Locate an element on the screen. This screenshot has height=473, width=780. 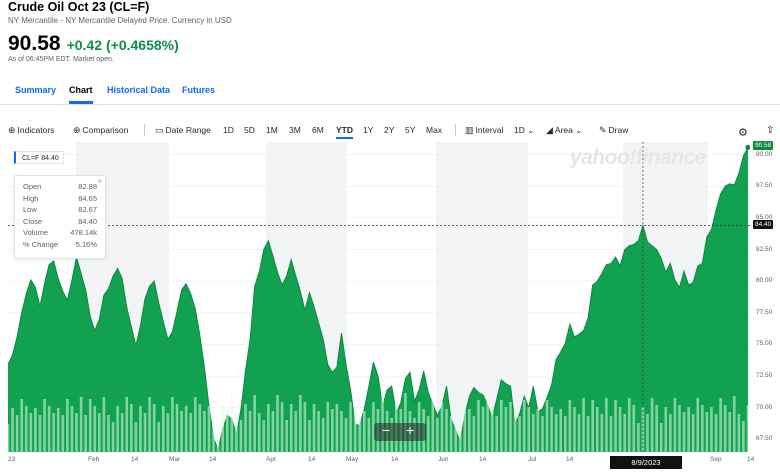
indicators-label: Indicators is located at coordinates (36, 130).